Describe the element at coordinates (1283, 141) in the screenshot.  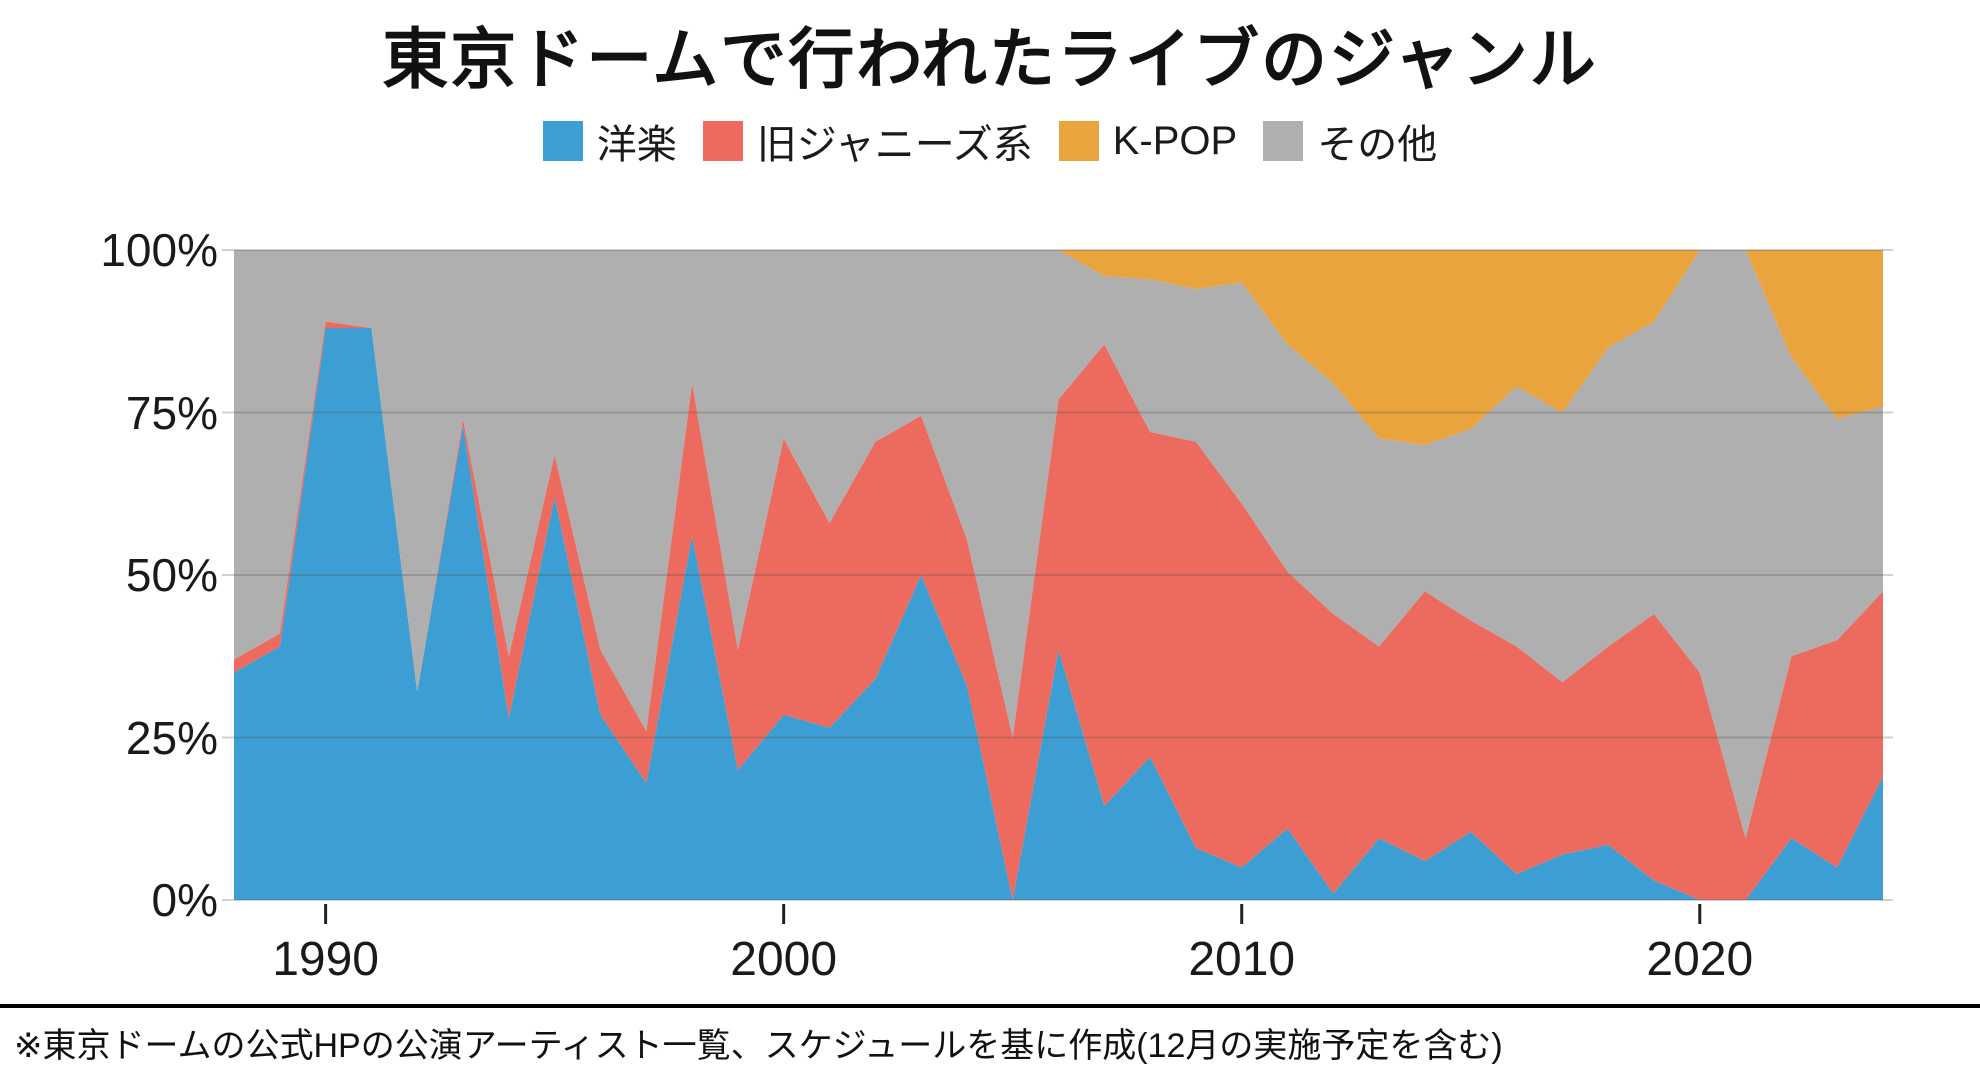
I see `legend-swatch-sonota` at that location.